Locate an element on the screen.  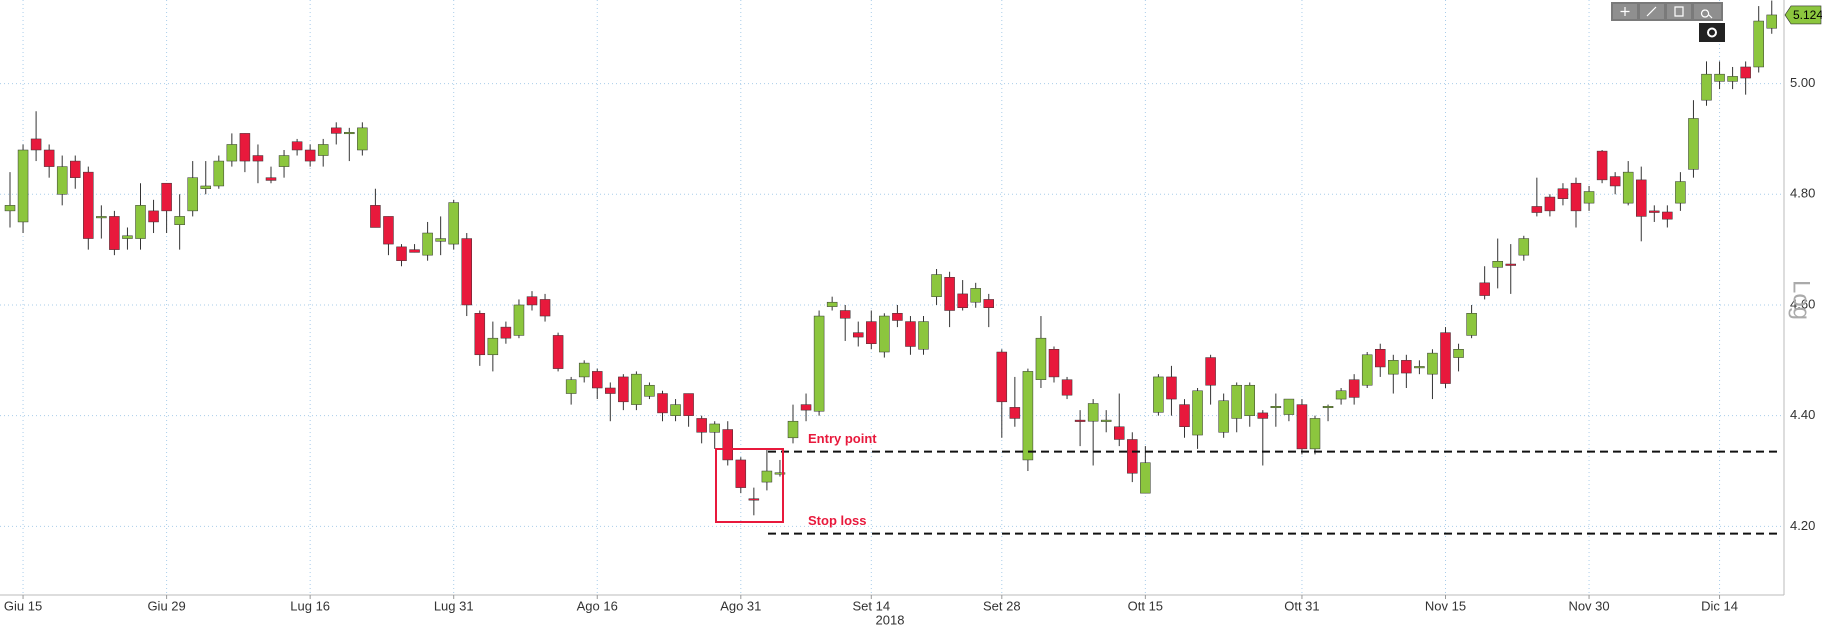
toolbar-icons is located at coordinates (1666, 12).